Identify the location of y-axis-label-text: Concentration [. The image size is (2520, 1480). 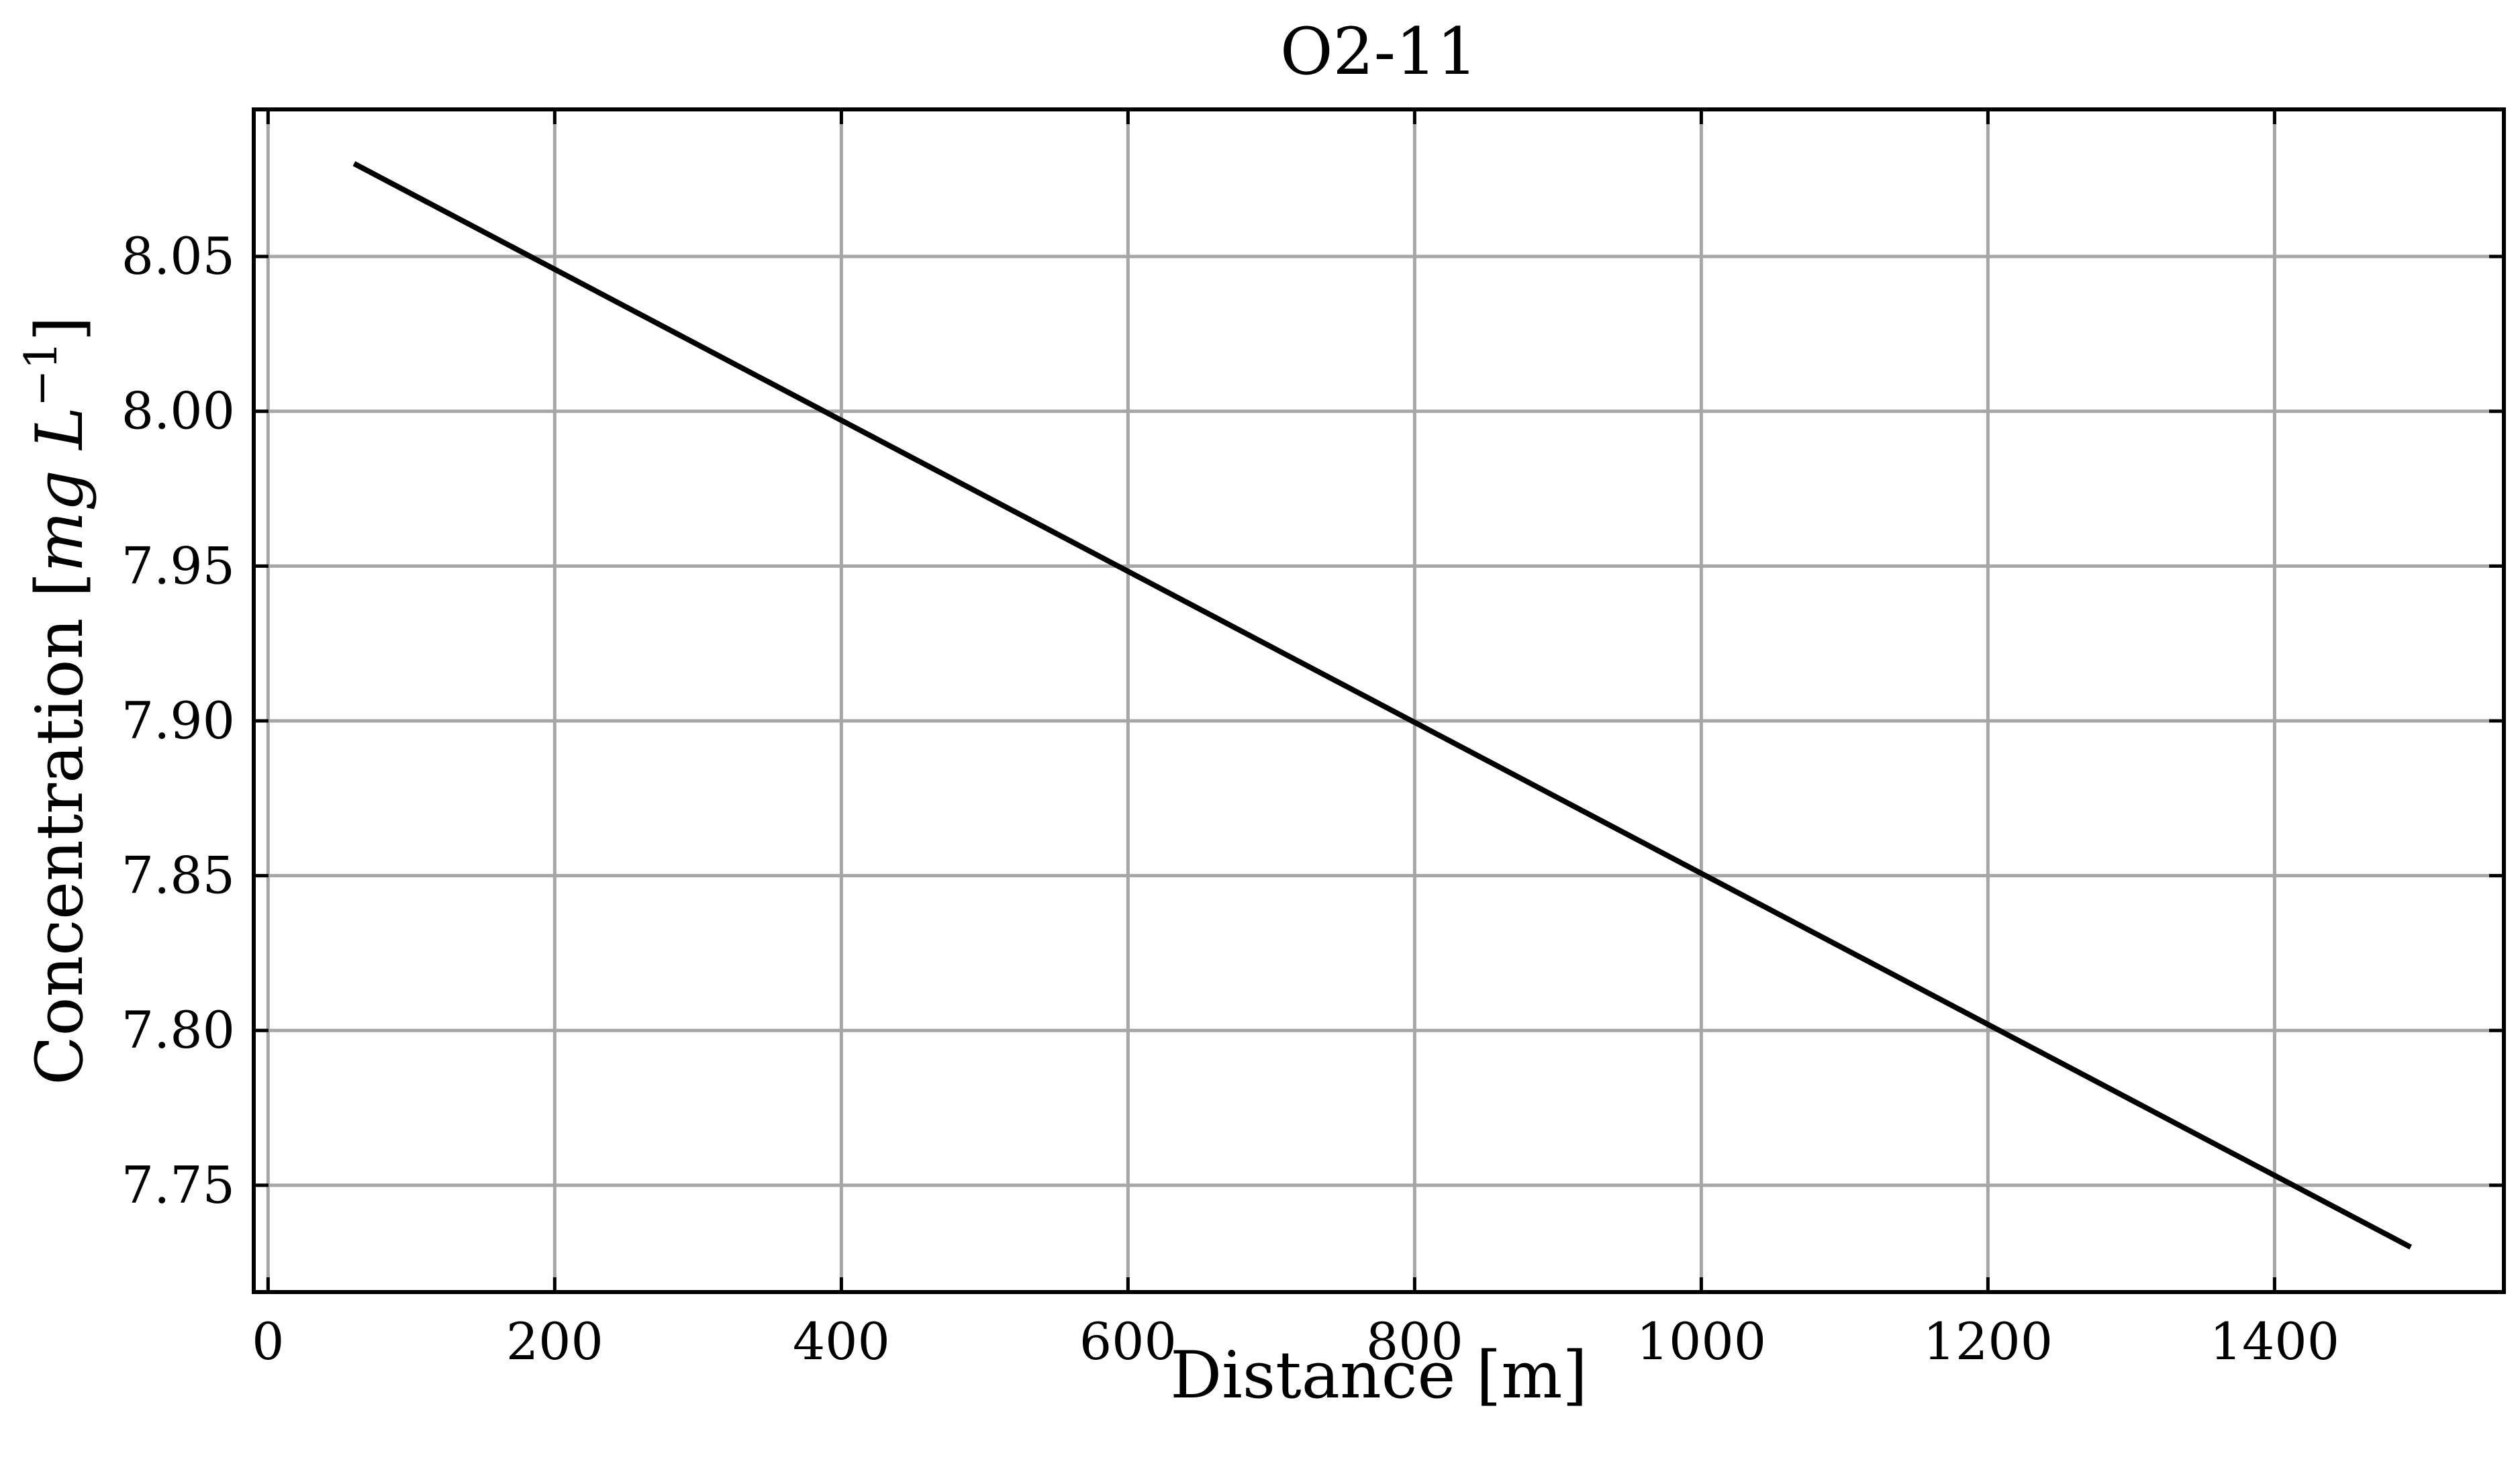
(59, 829).